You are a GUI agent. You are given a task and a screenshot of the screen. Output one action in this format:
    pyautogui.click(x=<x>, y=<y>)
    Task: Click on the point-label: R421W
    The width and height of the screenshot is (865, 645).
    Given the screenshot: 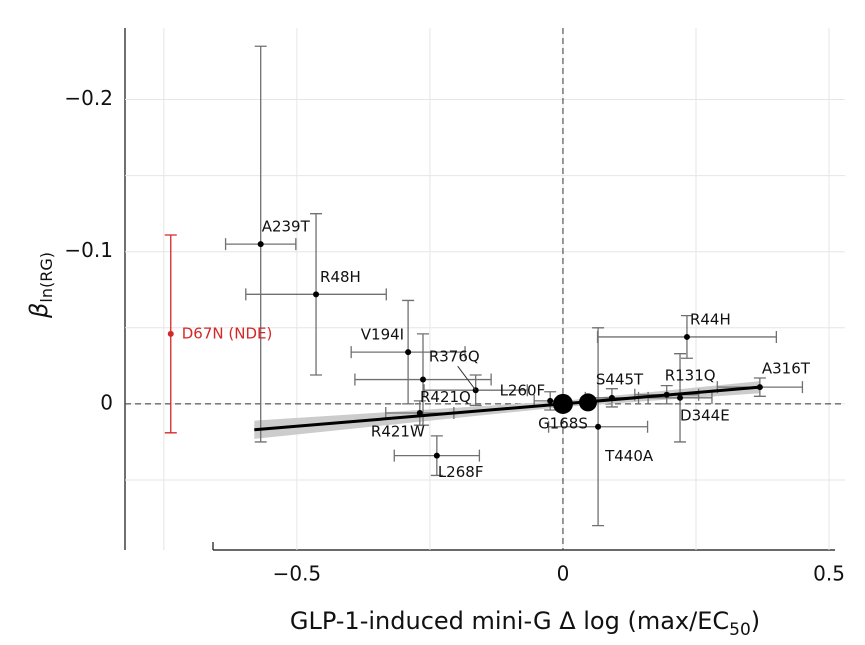 What is the action you would take?
    pyautogui.click(x=398, y=432)
    